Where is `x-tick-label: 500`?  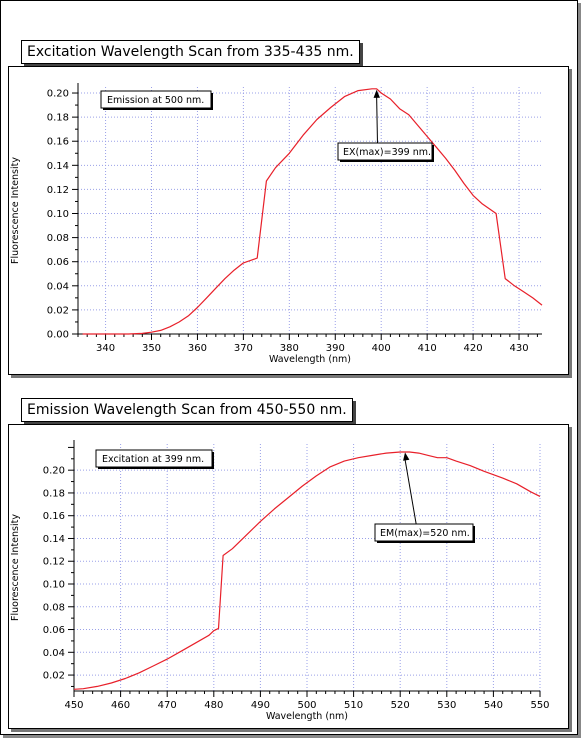
x-tick-label: 500 is located at coordinates (306, 705).